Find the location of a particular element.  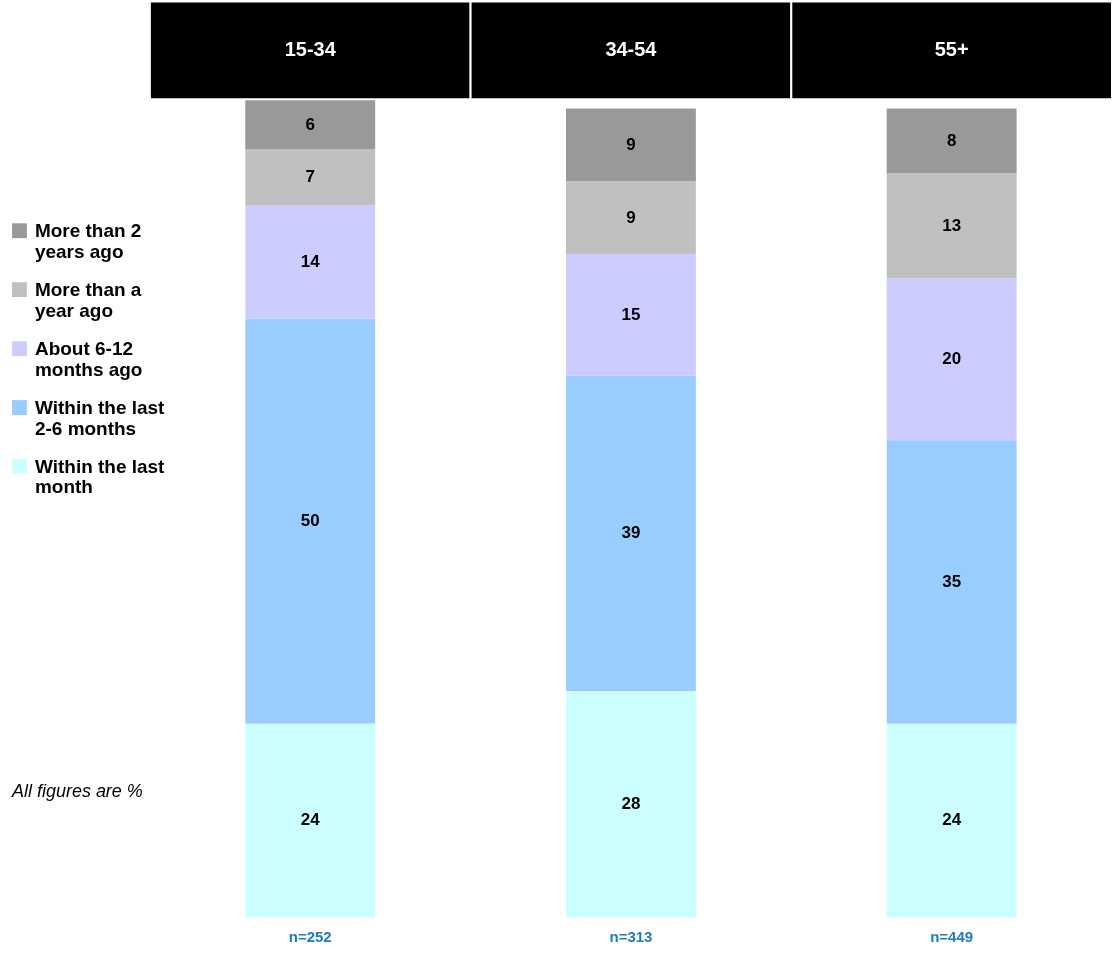

data-label: 14 is located at coordinates (310, 262).